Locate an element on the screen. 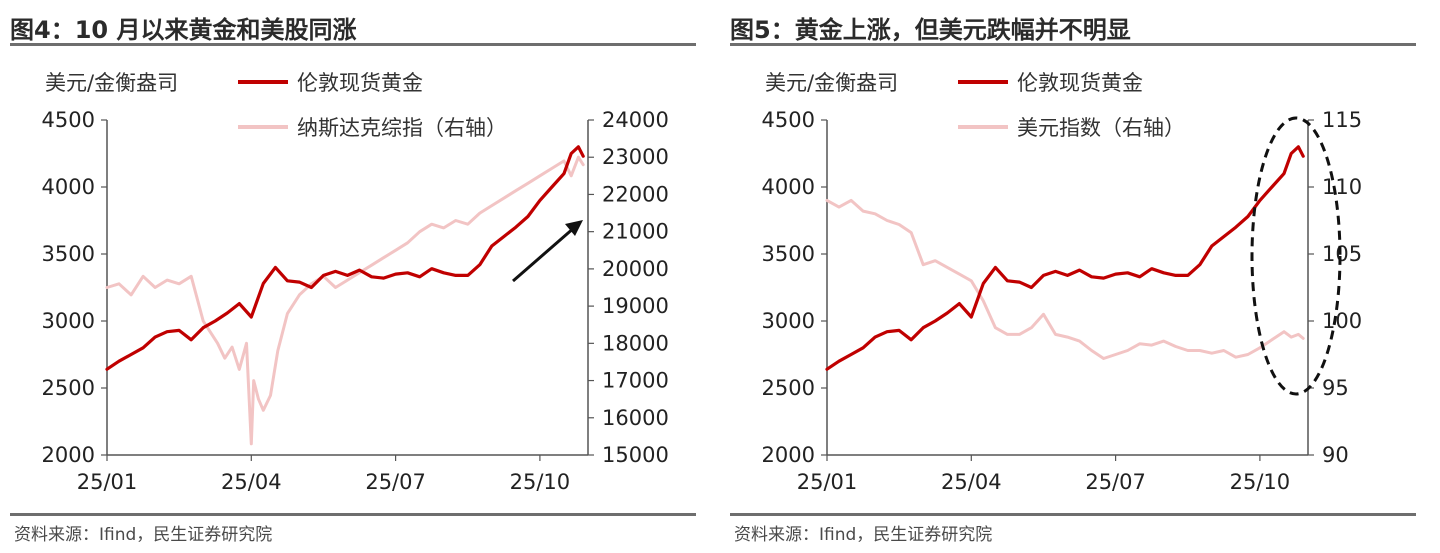 This screenshot has height=553, width=1440. y-tick-label-right: 16000 is located at coordinates (635, 418).